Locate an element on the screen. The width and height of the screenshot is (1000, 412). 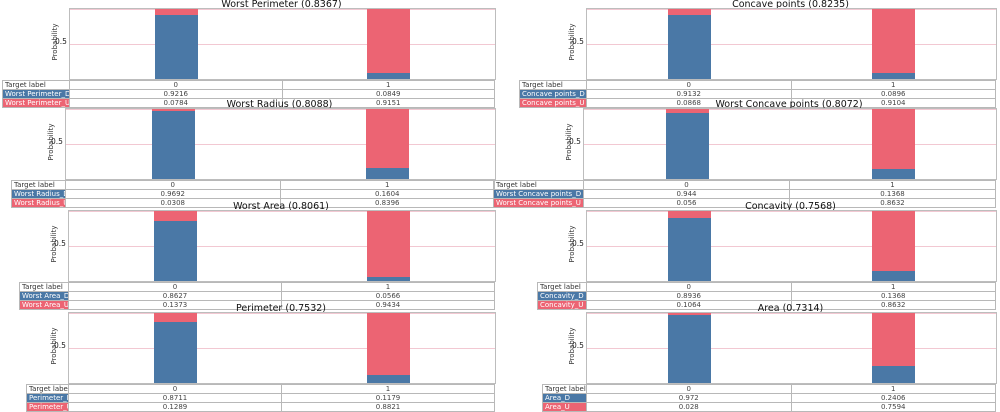
table-row: Concave points_D 0.9132 0.0896 is located at coordinates (757, 94).